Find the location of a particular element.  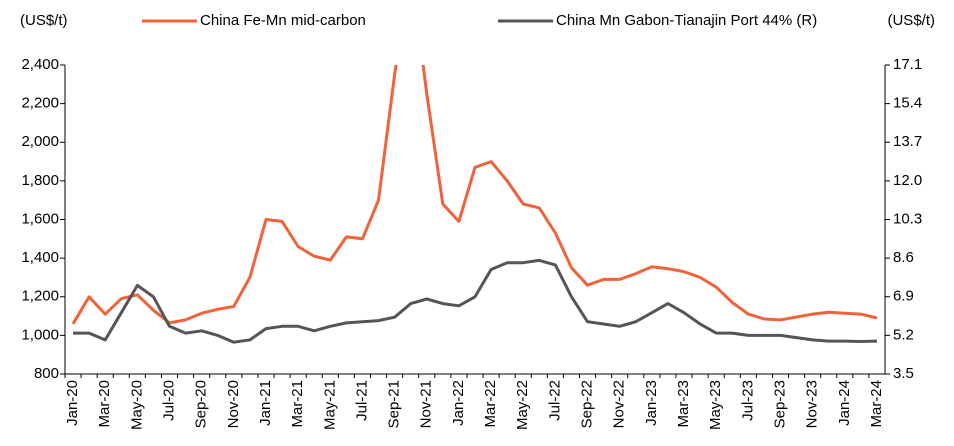

y2-tick-label: 6.9 is located at coordinates (903, 296).